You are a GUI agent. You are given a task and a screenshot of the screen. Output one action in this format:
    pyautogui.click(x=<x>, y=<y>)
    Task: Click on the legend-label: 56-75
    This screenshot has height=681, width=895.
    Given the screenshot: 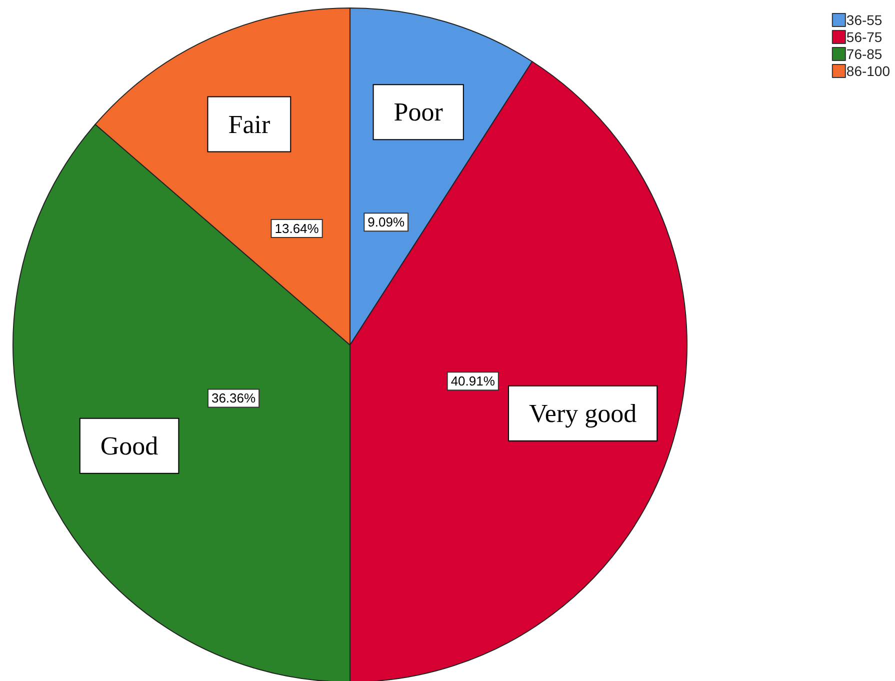 What is the action you would take?
    pyautogui.click(x=864, y=37)
    